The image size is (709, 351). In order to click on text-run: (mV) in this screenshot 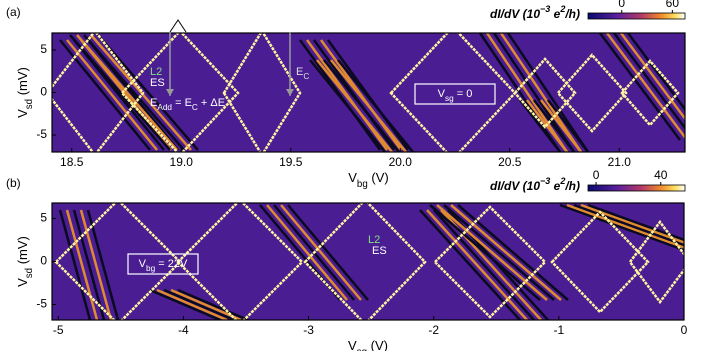, I will do `click(22, 252)`.